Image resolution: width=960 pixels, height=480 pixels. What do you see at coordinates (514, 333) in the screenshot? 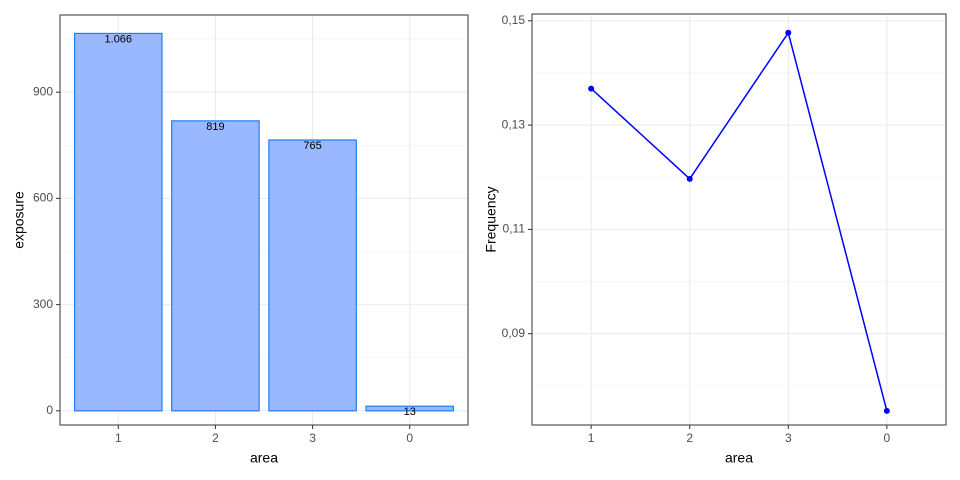
I see `y-tick-label: 0,09` at bounding box center [514, 333].